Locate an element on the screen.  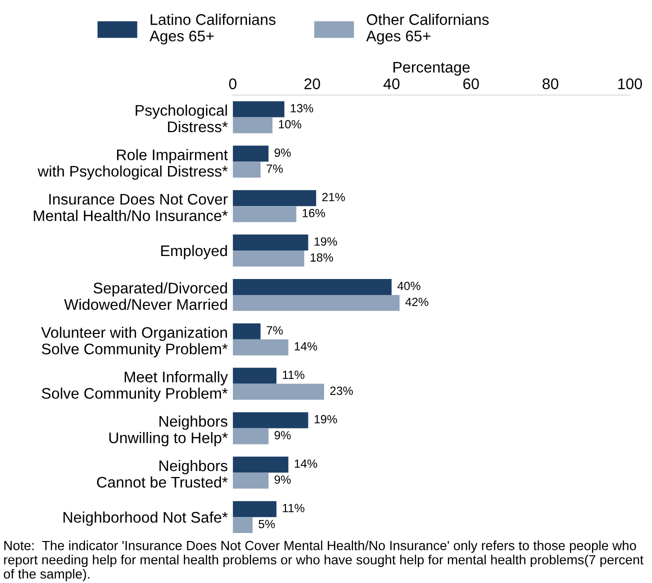
data-label: 40% is located at coordinates (408, 286).